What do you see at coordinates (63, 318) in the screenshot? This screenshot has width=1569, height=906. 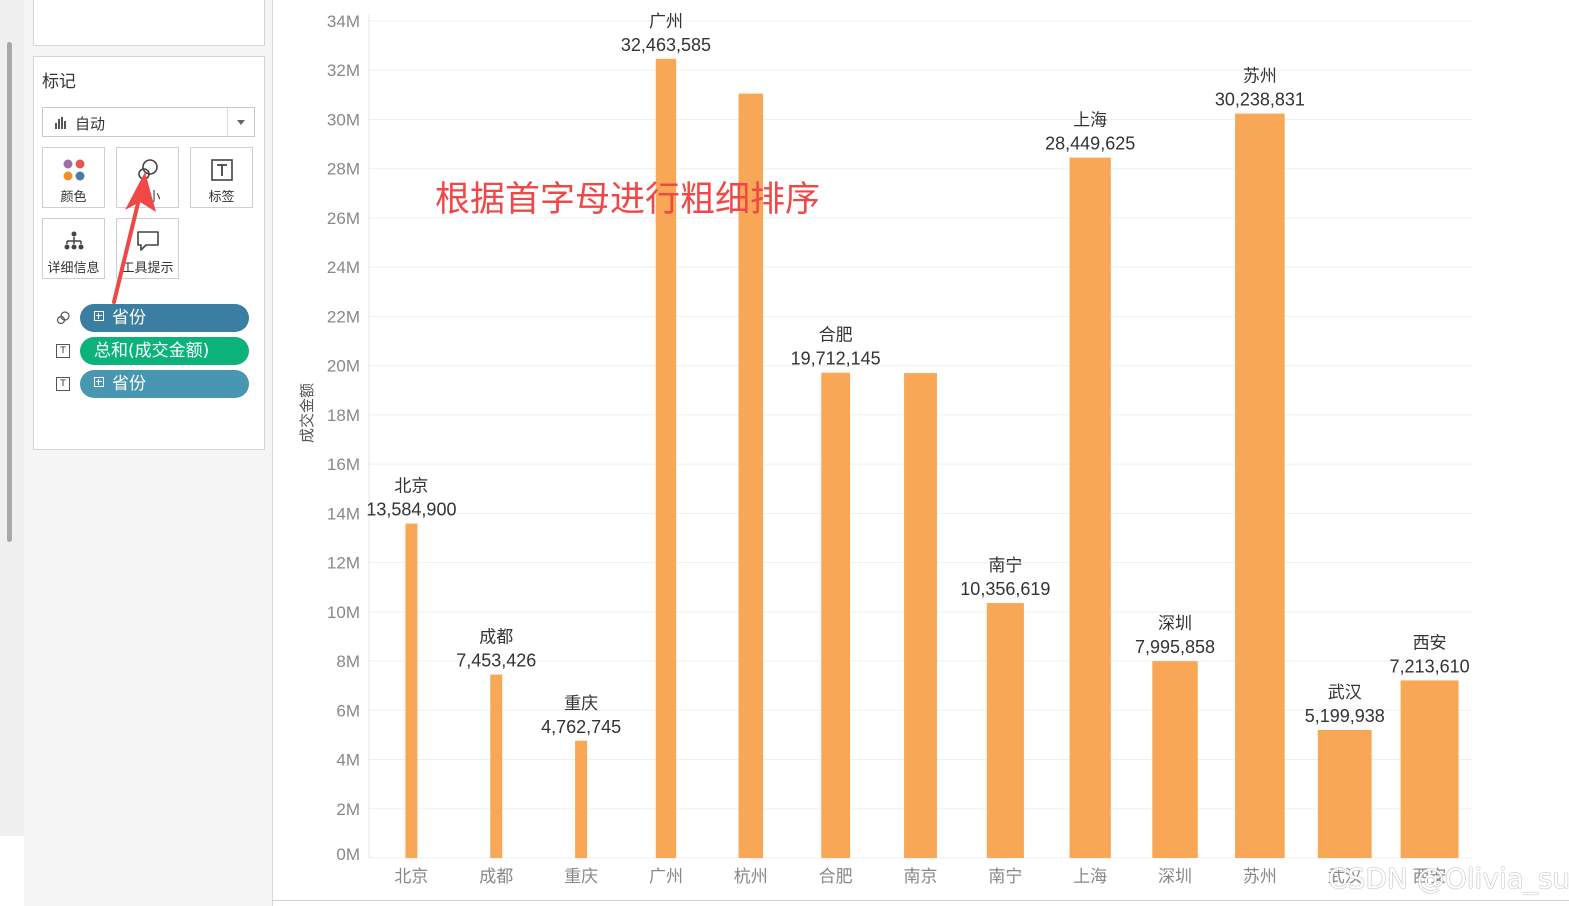 I see `size-circles-icon` at bounding box center [63, 318].